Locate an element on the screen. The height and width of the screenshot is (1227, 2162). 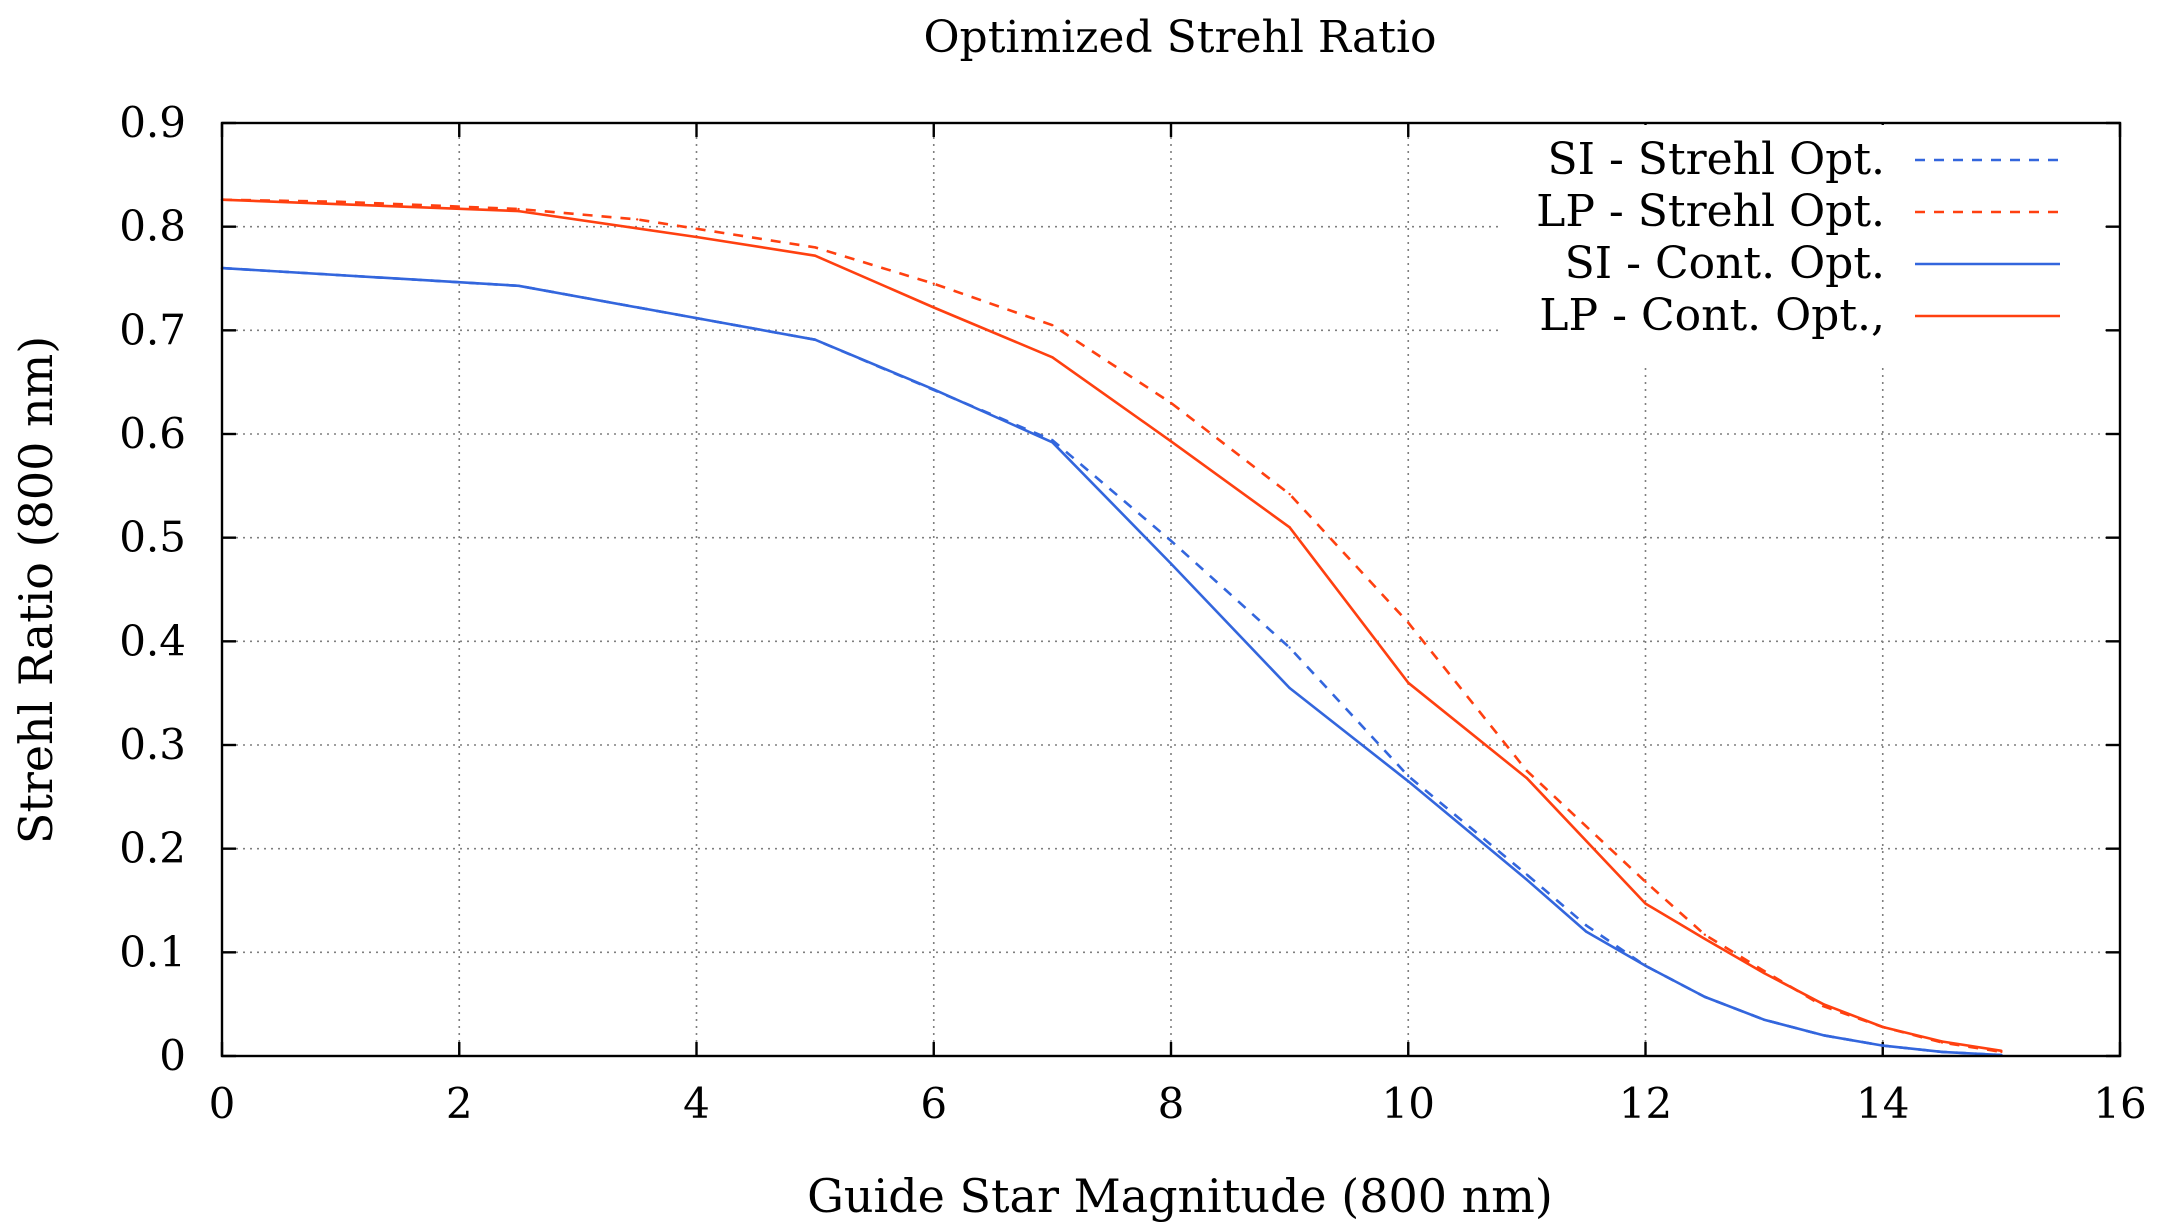
y-tick-label: 0.6 is located at coordinates (152, 433).